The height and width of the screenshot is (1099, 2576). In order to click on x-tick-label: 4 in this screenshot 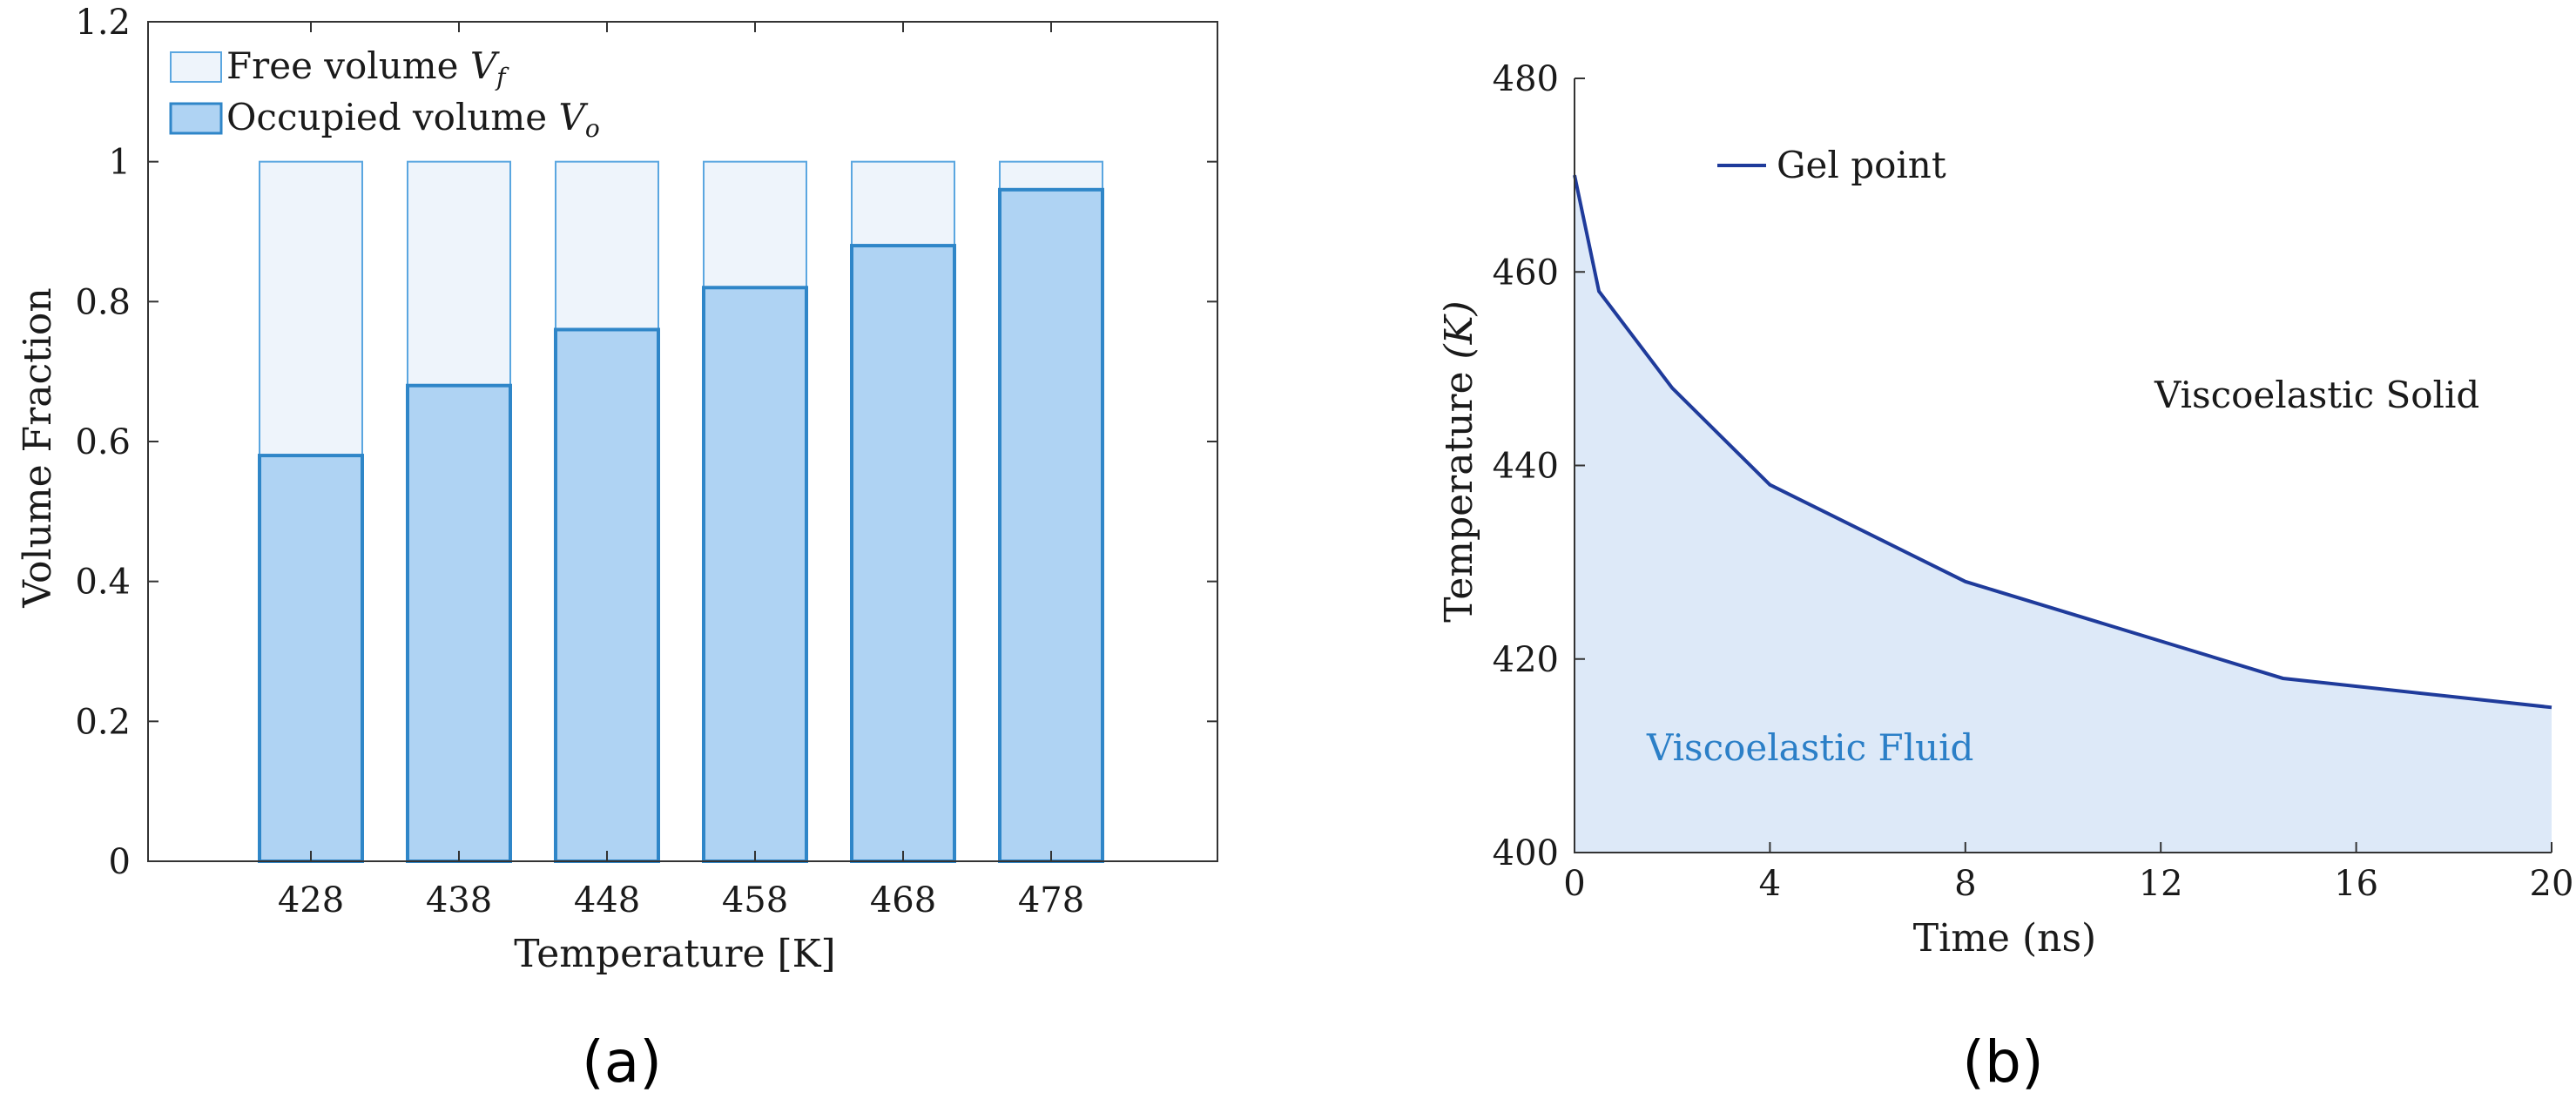, I will do `click(1770, 884)`.